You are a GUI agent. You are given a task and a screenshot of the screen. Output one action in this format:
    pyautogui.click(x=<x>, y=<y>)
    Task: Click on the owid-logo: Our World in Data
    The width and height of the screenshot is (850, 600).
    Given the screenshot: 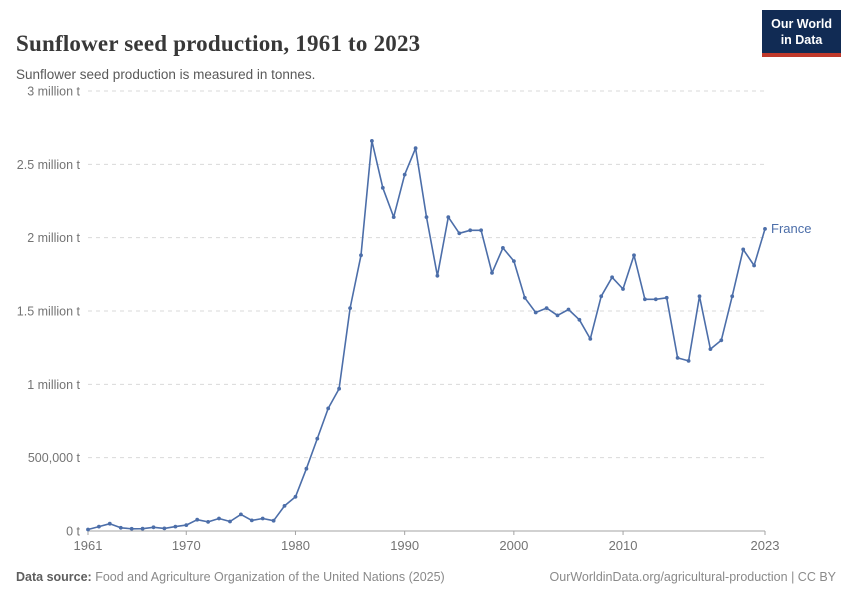 What is the action you would take?
    pyautogui.click(x=801, y=33)
    